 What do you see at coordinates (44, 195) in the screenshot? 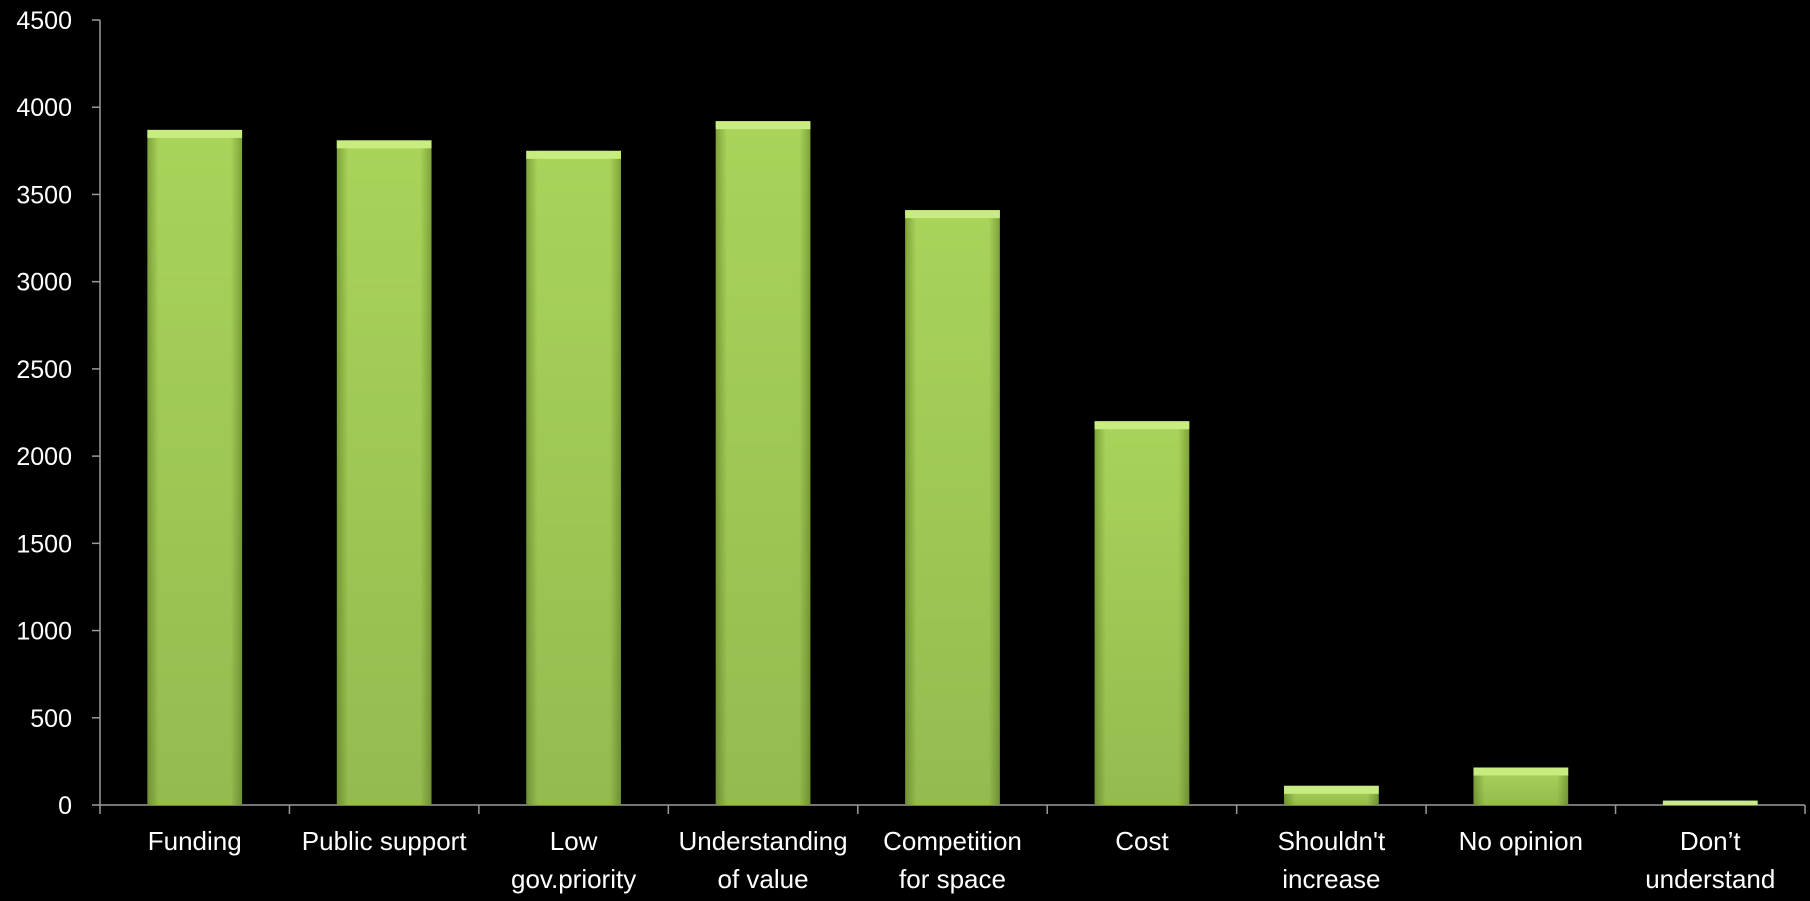
I see `y-tick-label: 3500` at bounding box center [44, 195].